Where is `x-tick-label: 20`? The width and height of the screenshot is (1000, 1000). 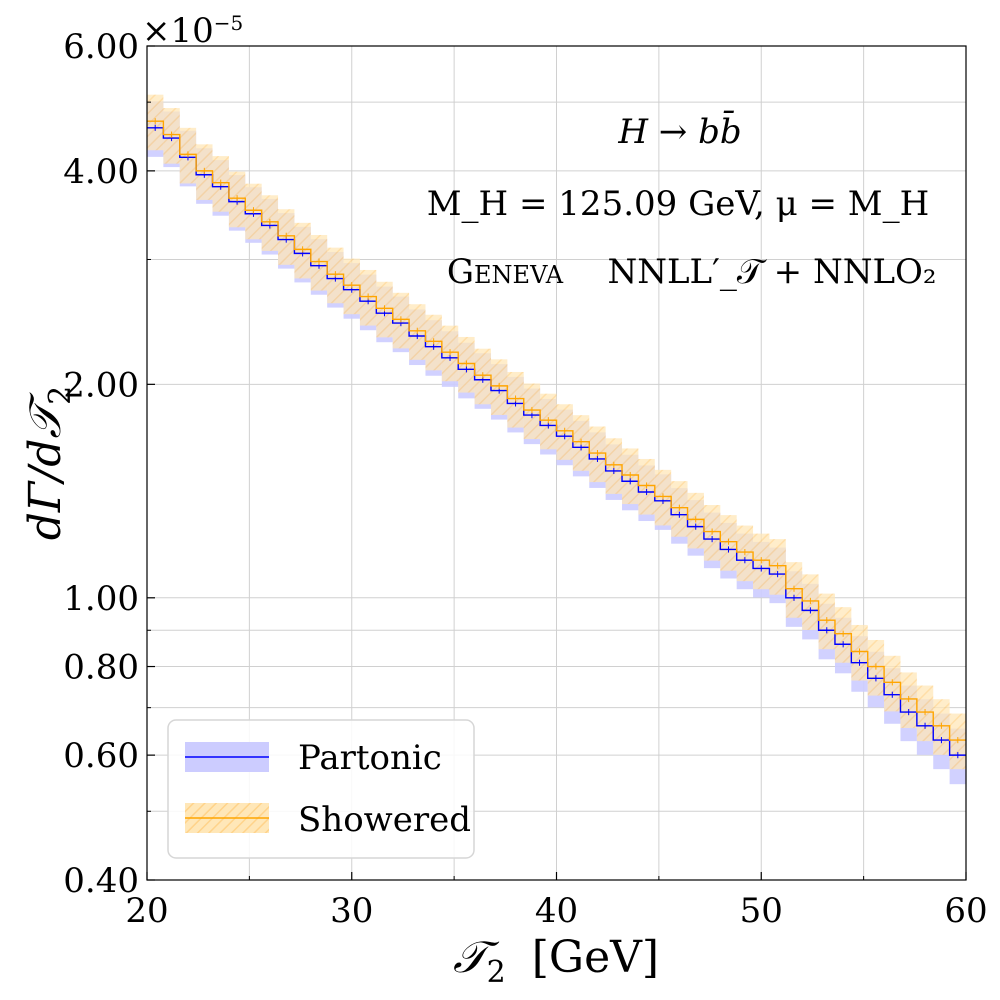 x-tick-label: 20 is located at coordinates (146, 911).